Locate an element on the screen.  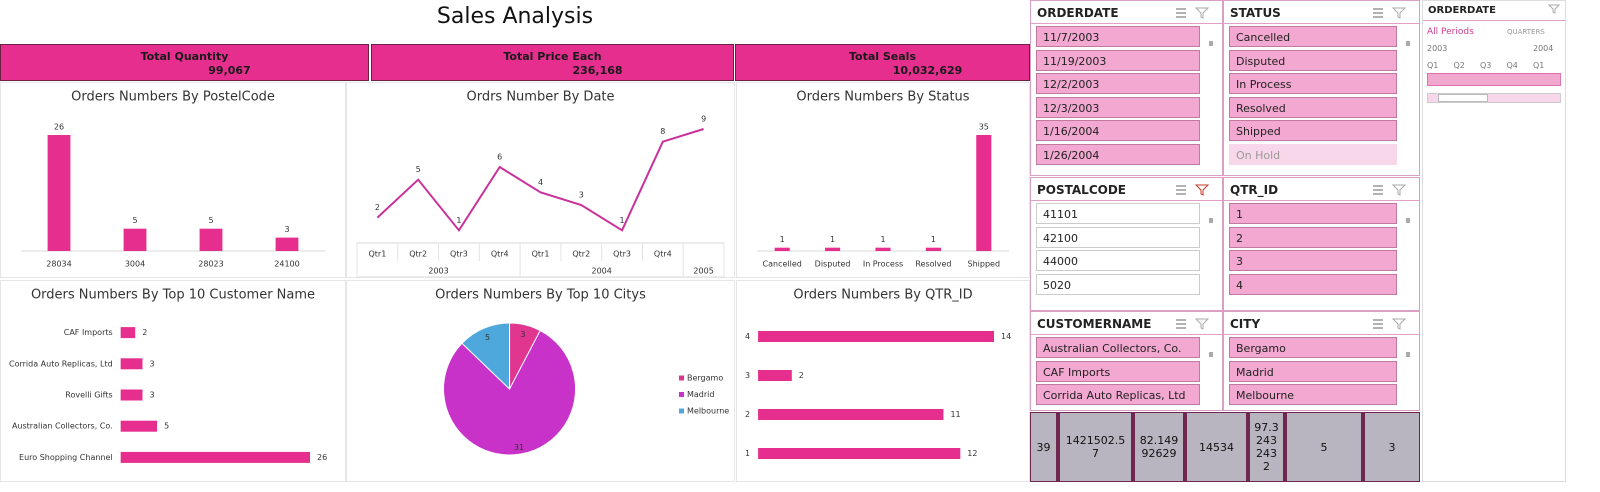
slicer-item: 1/16/2004 is located at coordinates (1118, 130).